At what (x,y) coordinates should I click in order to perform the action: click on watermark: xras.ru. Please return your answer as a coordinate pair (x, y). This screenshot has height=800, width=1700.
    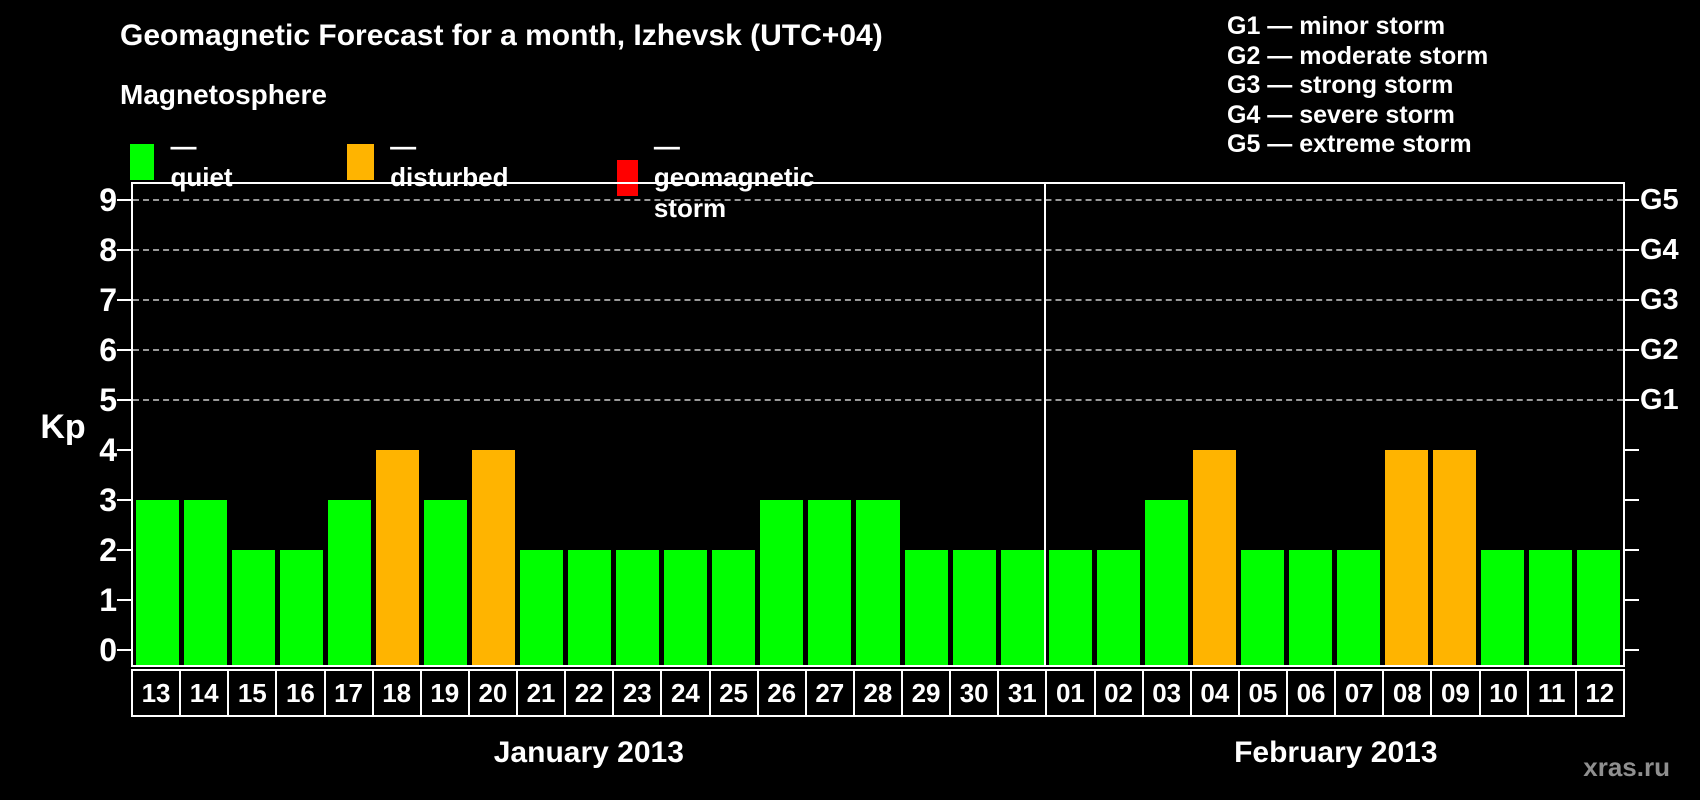
    Looking at the image, I should click on (1626, 767).